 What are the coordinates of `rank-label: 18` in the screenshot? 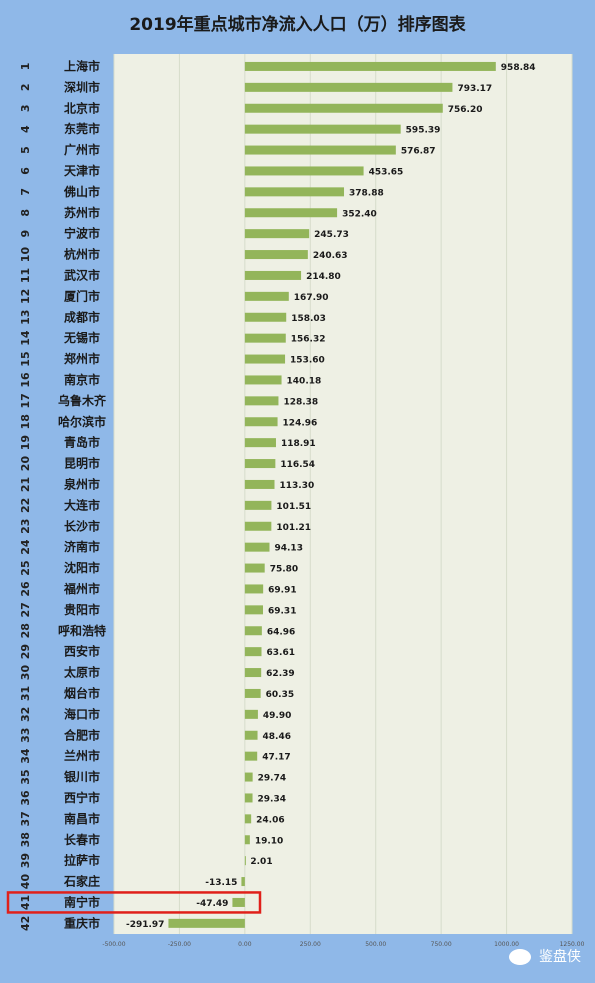 It's located at (25, 421).